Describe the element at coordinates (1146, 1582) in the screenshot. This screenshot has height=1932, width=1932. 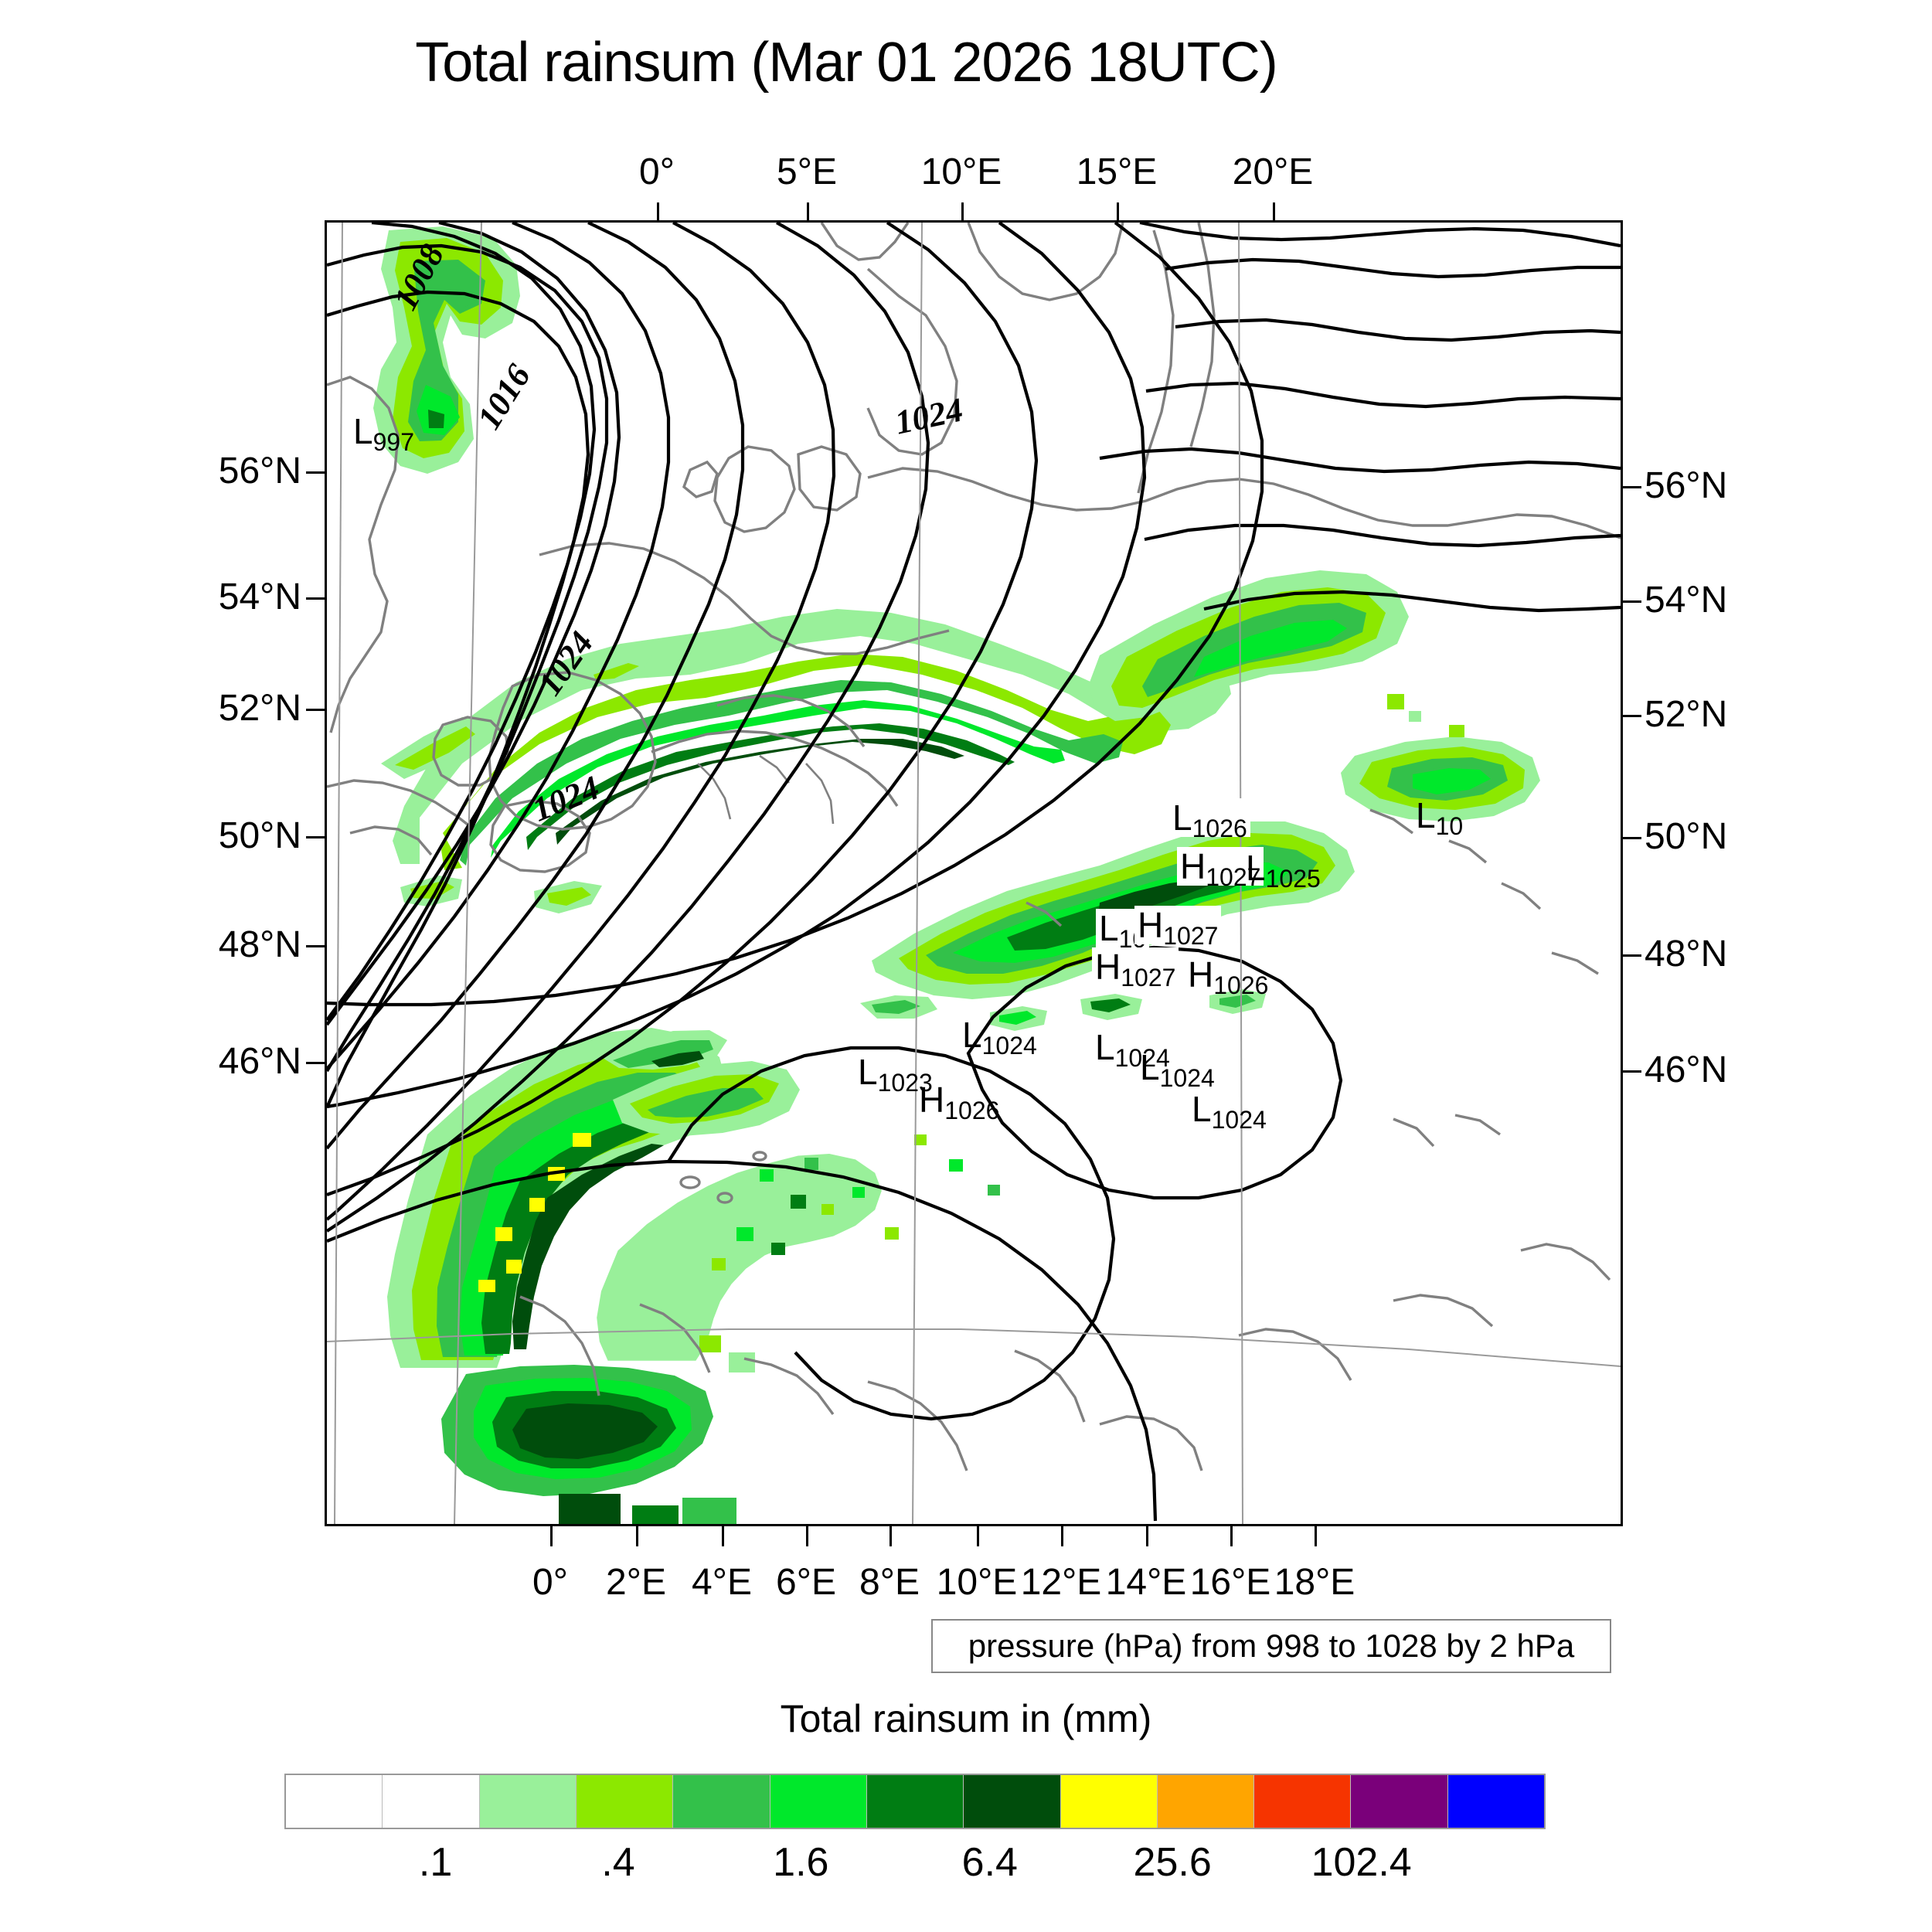
I see `longitude-tick-label-bottom: 14°E` at that location.